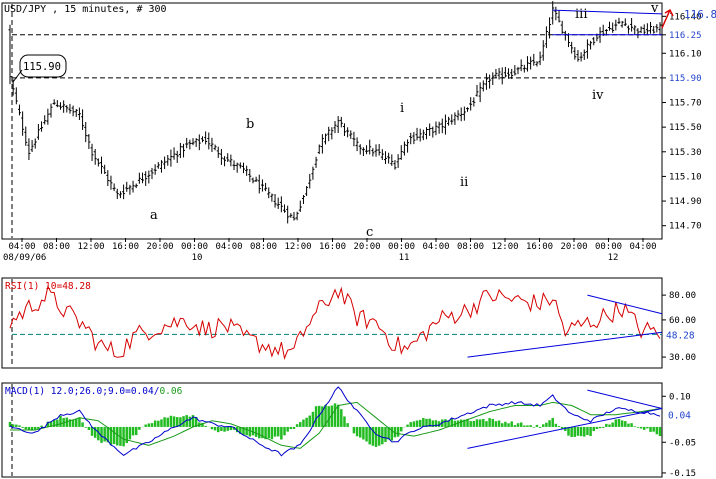 The image size is (716, 479). What do you see at coordinates (369, 232) in the screenshot?
I see `wave-label-c: c` at bounding box center [369, 232].